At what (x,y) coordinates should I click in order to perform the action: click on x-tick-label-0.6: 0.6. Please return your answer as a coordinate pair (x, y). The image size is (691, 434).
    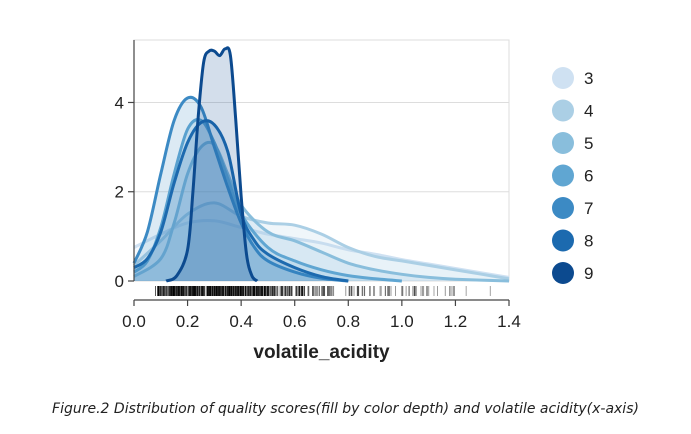
    Looking at the image, I should click on (295, 321).